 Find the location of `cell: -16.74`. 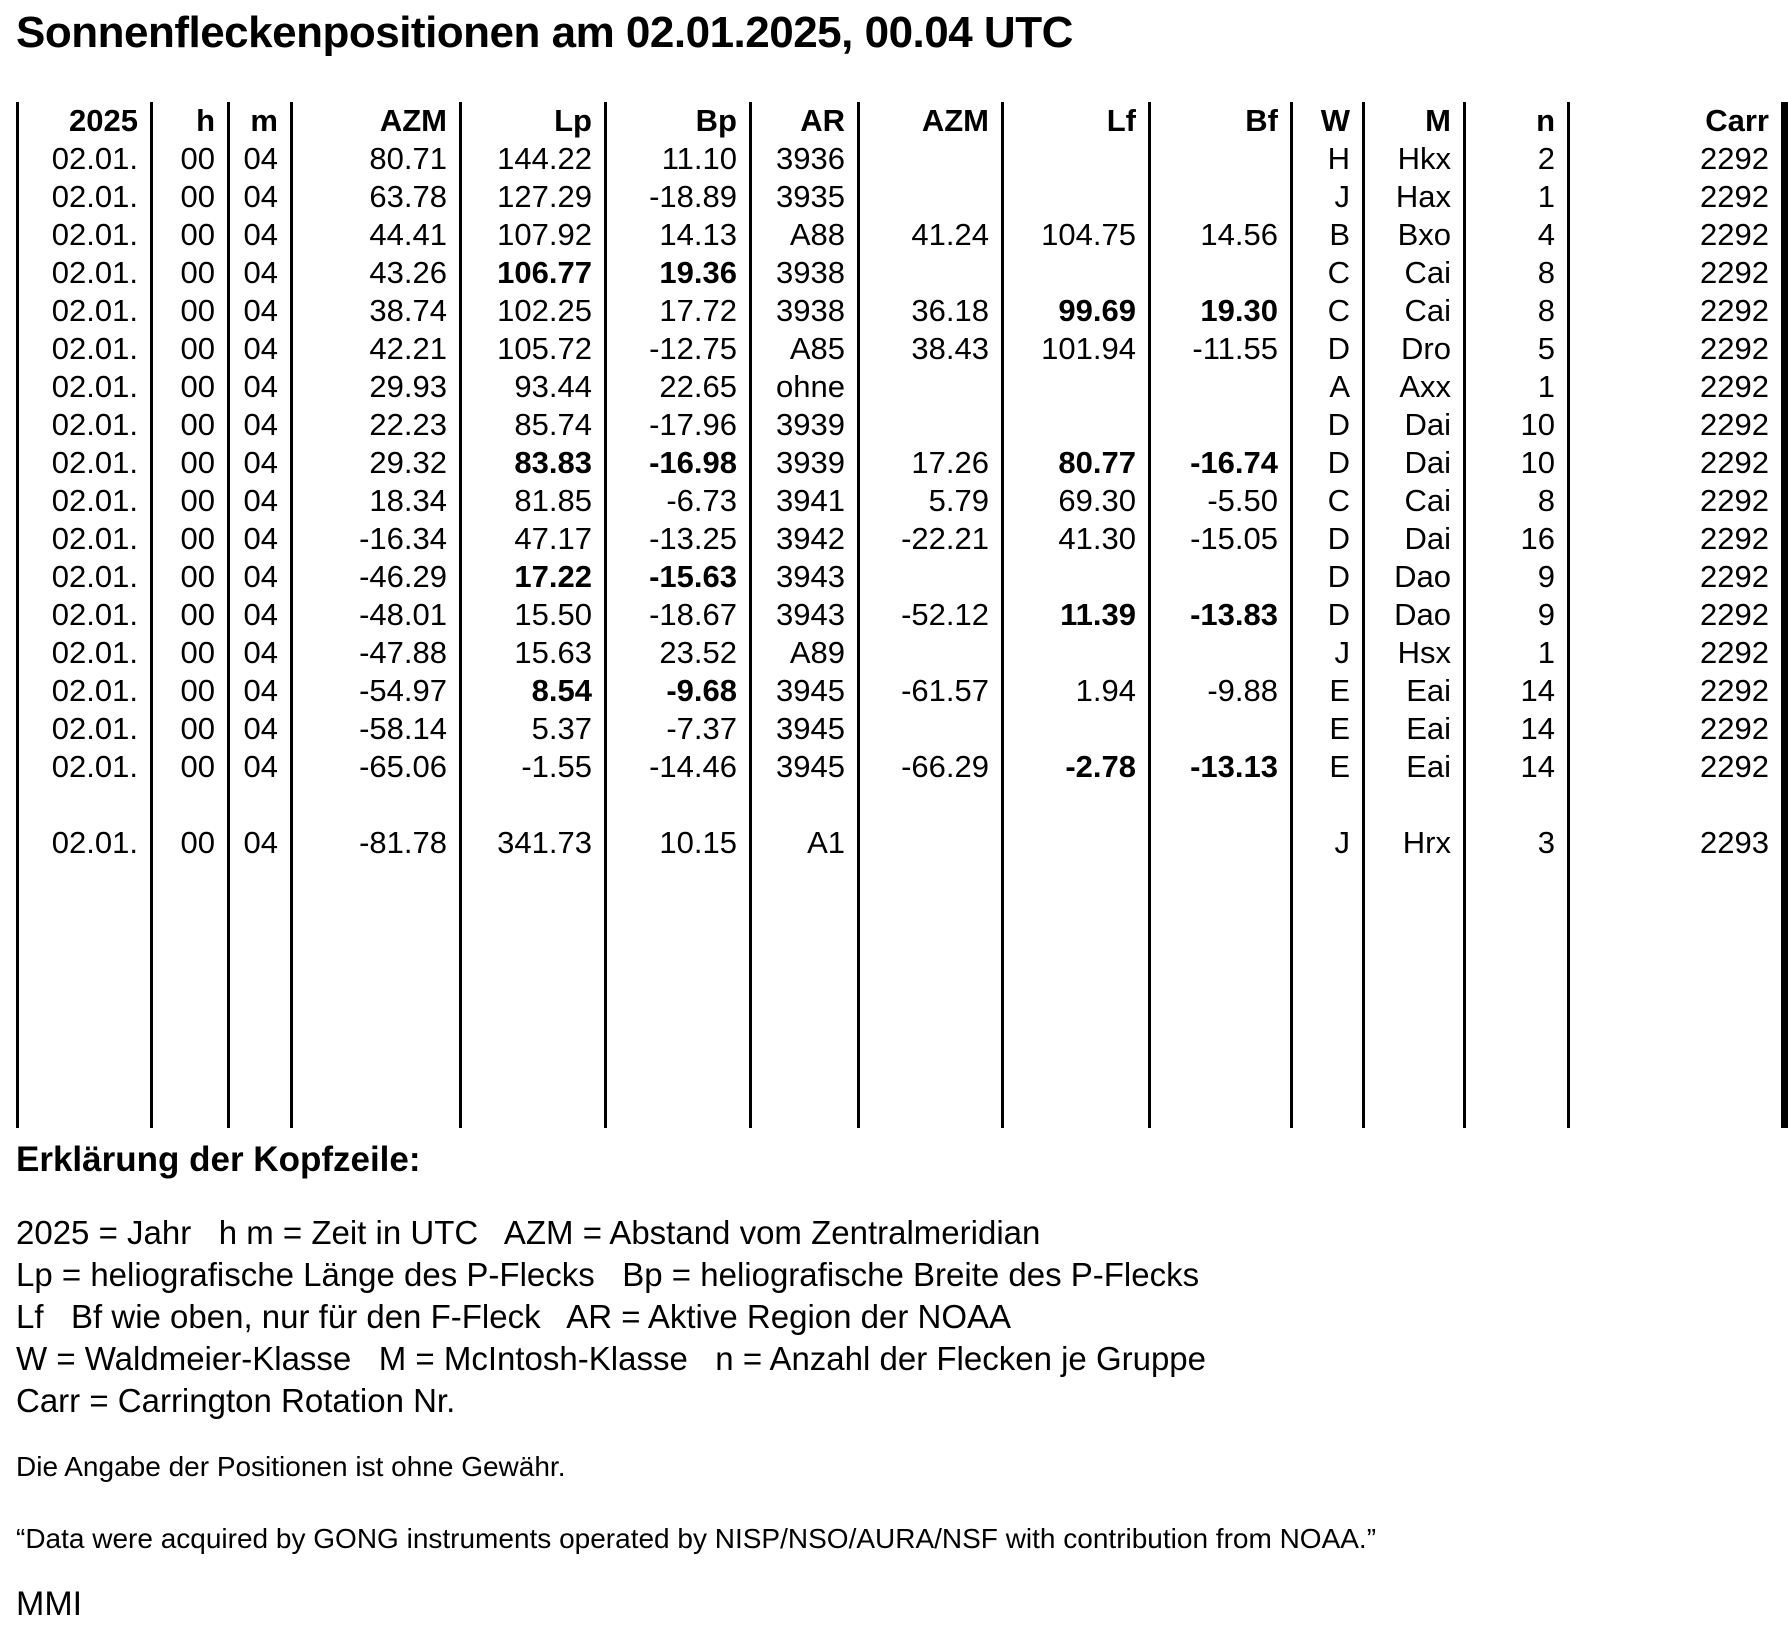

cell: -16.74 is located at coordinates (1220, 463).